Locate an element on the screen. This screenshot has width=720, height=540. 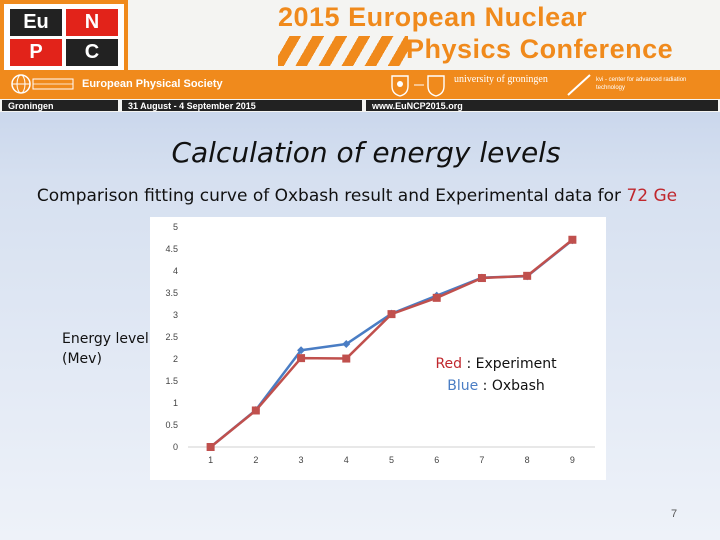
legend-red-word: Red is located at coordinates (449, 364).